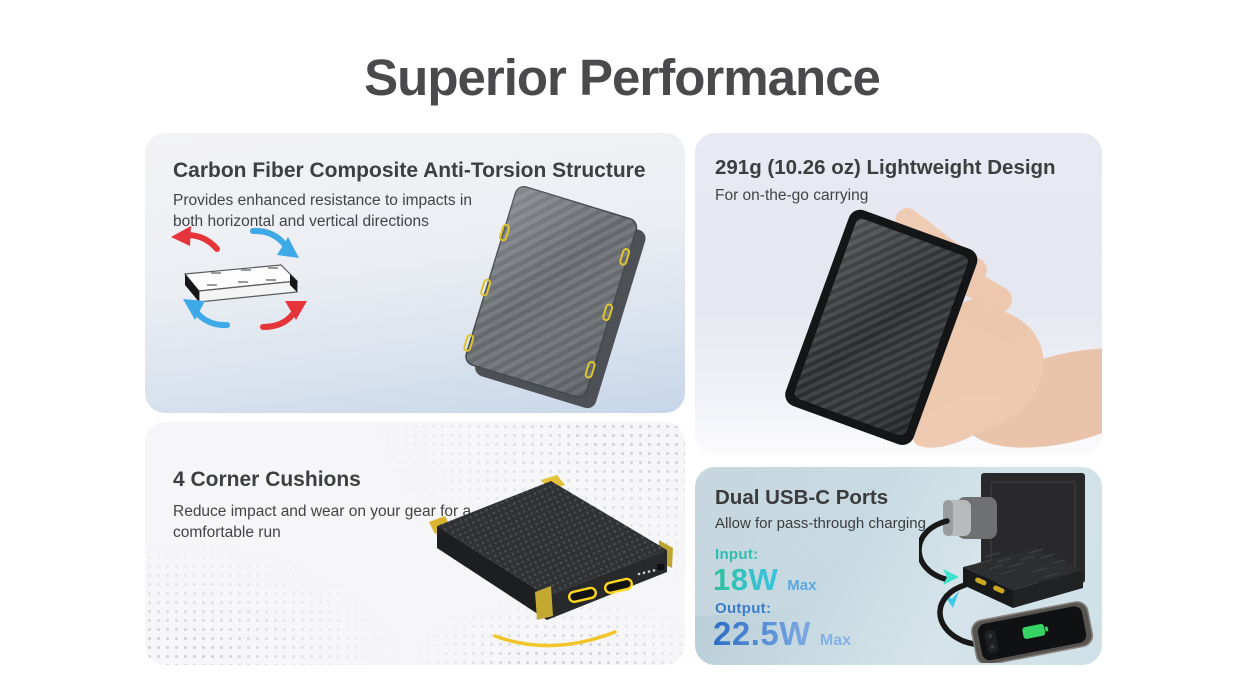  What do you see at coordinates (970, 518) in the screenshot?
I see `wall-charger` at bounding box center [970, 518].